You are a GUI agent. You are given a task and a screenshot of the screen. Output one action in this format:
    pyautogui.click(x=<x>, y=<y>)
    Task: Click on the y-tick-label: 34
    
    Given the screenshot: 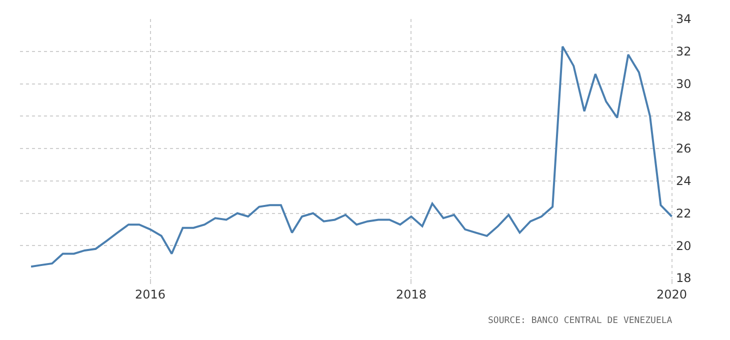 What is the action you would take?
    pyautogui.click(x=684, y=19)
    